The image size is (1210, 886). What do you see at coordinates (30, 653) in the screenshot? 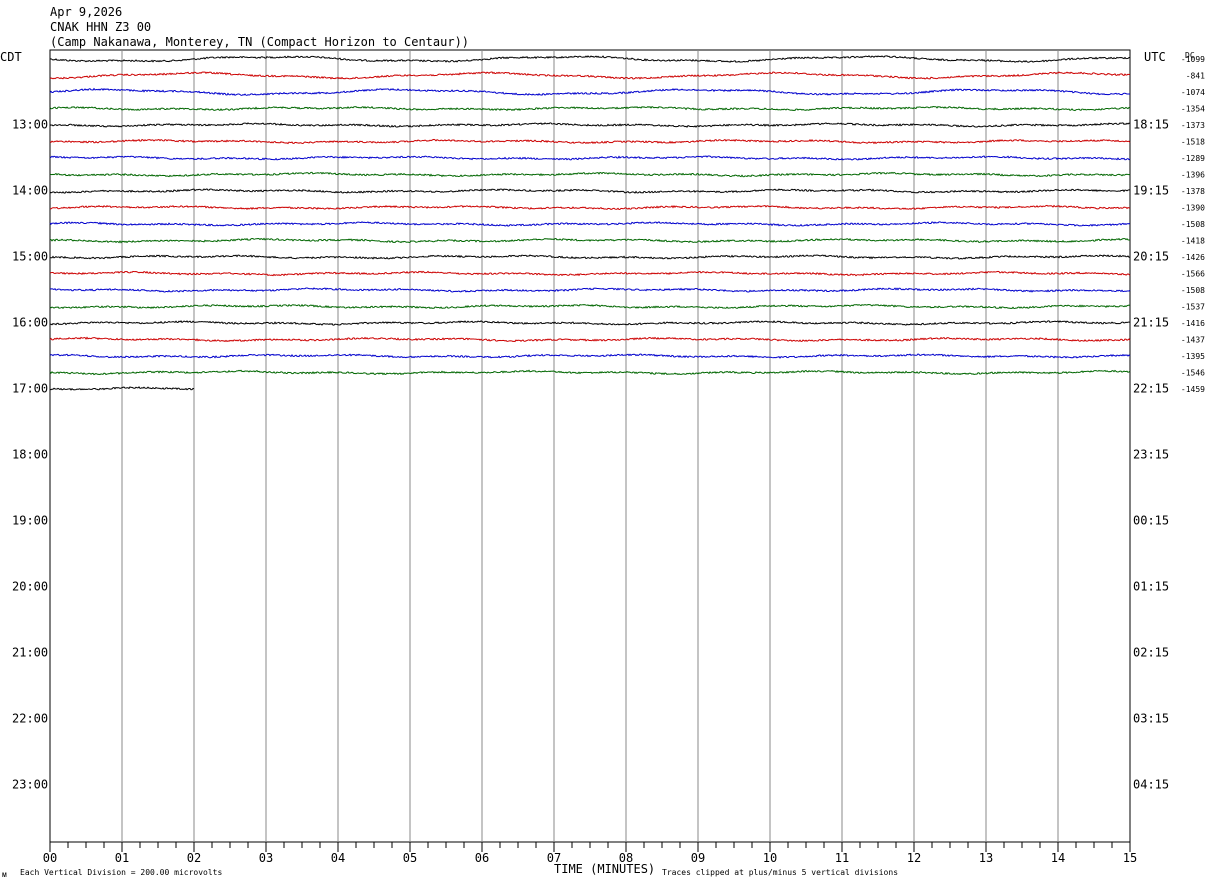
I see `left-hour-label: 21:00` at bounding box center [30, 653].